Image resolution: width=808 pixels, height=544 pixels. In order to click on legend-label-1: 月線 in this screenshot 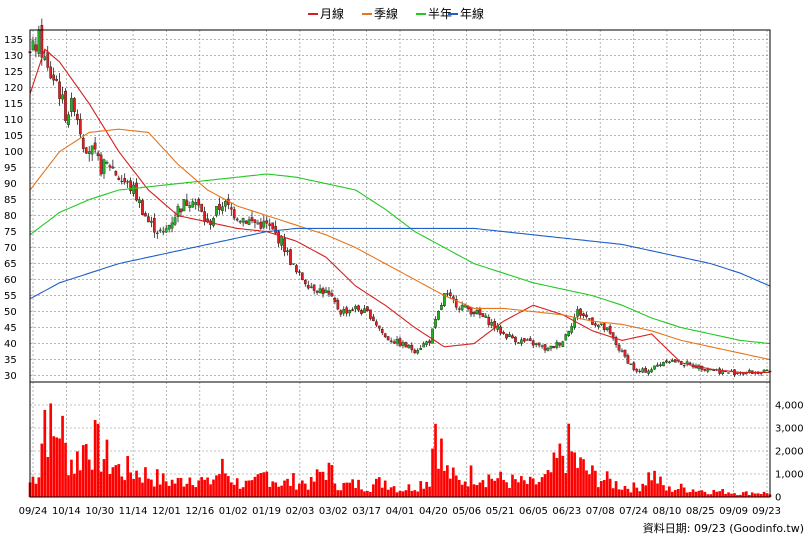, I will do `click(332, 13)`.